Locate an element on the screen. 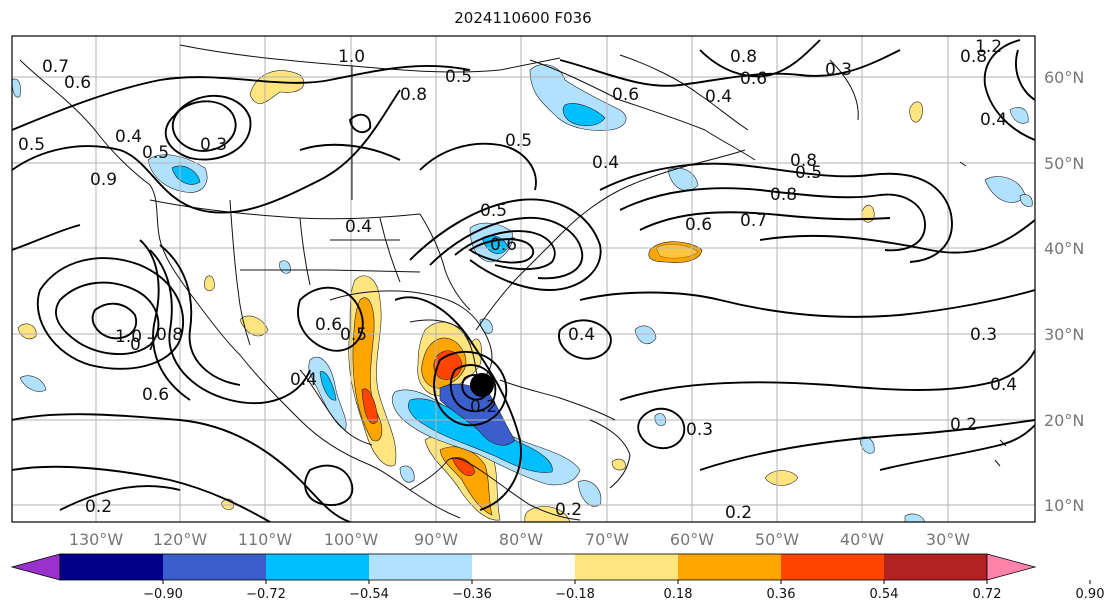 This screenshot has width=1105, height=615. colorbar-tick-label: 0.18 is located at coordinates (678, 594).